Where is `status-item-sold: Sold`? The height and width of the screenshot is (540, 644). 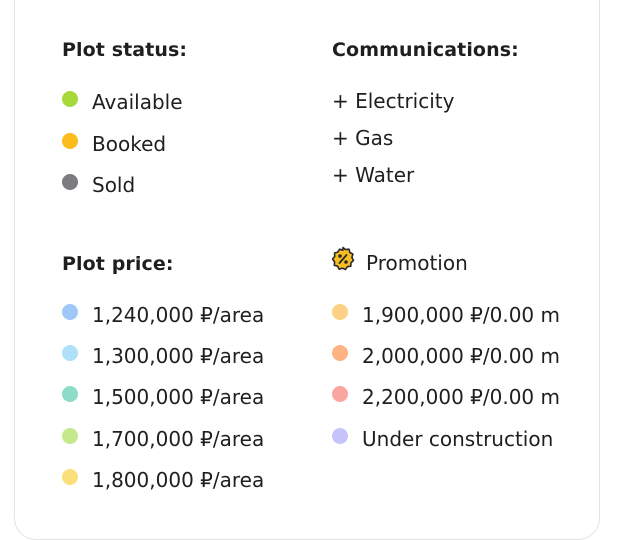
status-item-sold: Sold is located at coordinates (98, 185).